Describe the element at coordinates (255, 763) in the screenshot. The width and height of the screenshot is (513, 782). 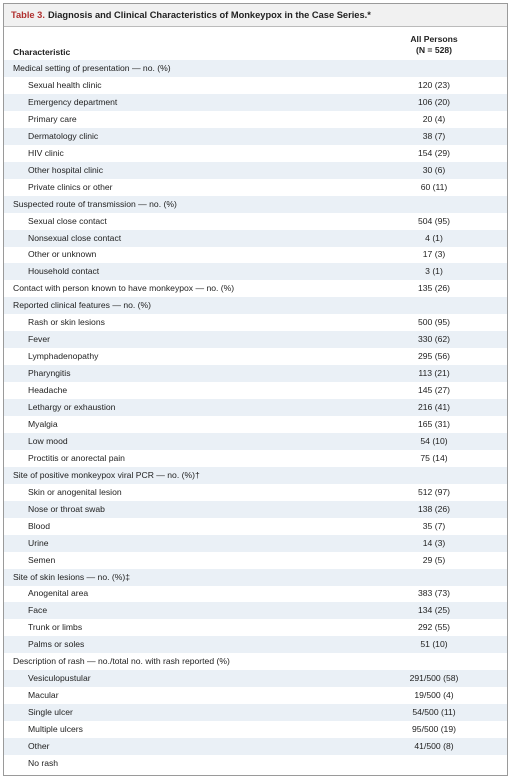
I see `table-row: No rash` at that location.